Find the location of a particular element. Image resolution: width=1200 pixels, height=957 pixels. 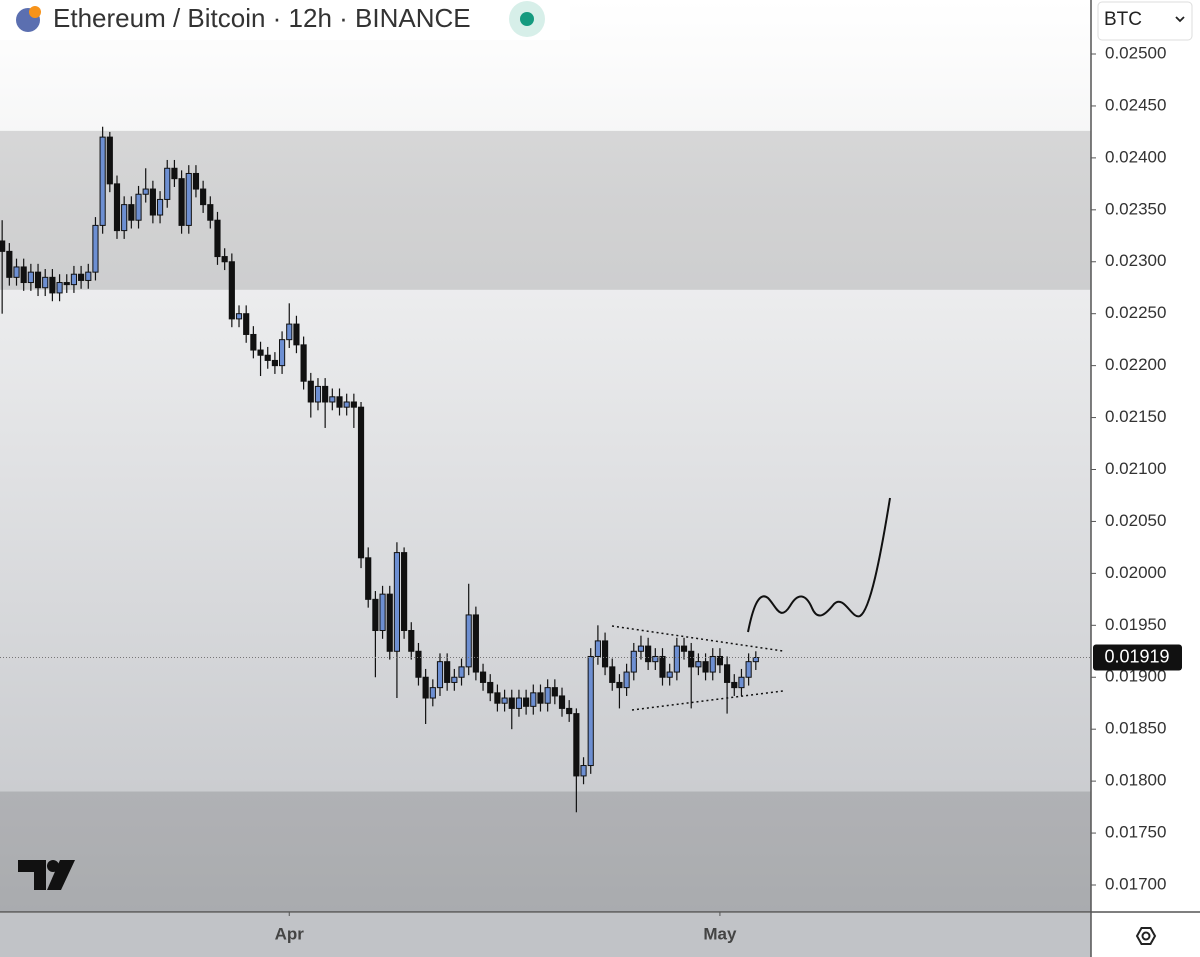

btc-icon is located at coordinates (35, 12).